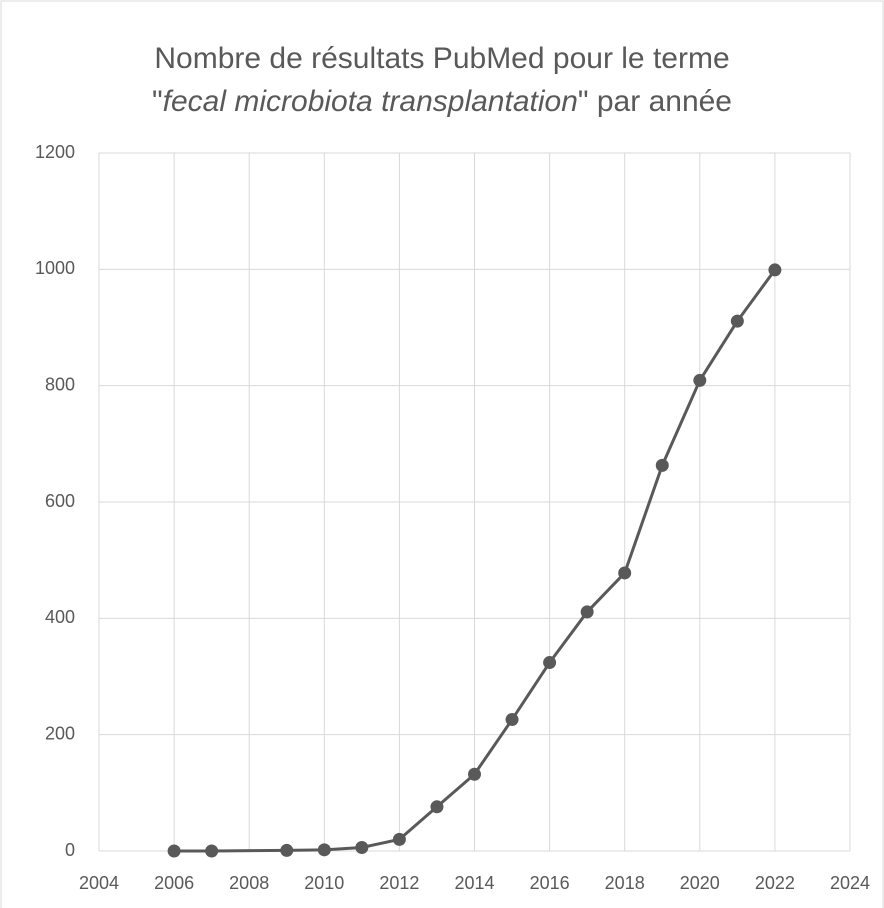 This screenshot has height=908, width=884. Describe the element at coordinates (775, 883) in the screenshot. I see `x-tick-label: 2022` at that location.